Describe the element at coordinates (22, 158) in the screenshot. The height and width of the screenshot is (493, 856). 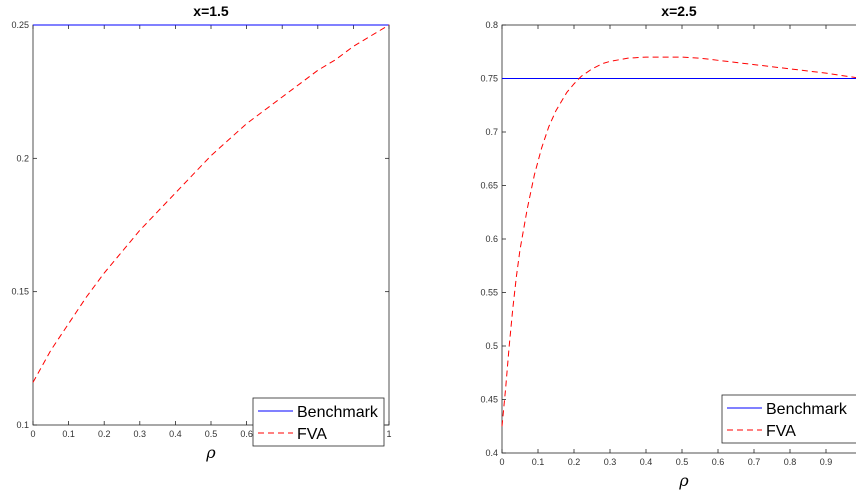
I see `y-tick-label: 0.2` at that location.